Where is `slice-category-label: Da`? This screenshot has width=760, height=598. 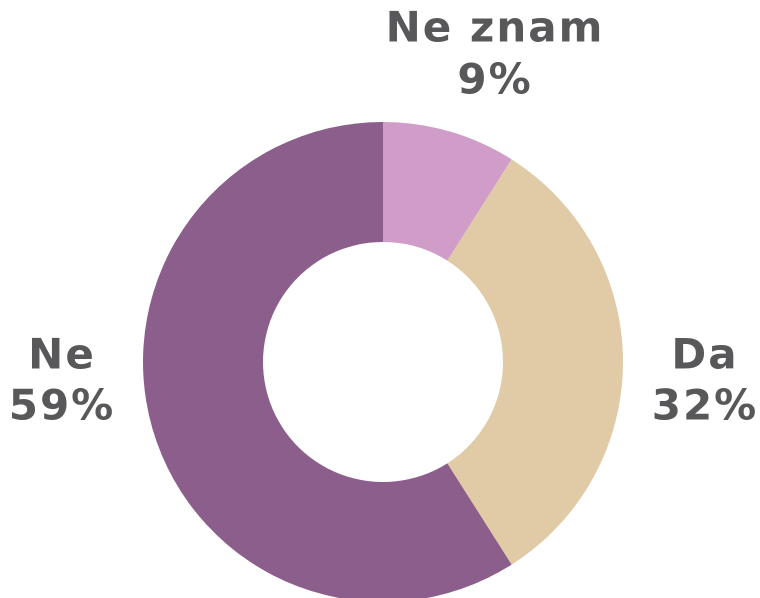 slice-category-label: Da is located at coordinates (704, 354).